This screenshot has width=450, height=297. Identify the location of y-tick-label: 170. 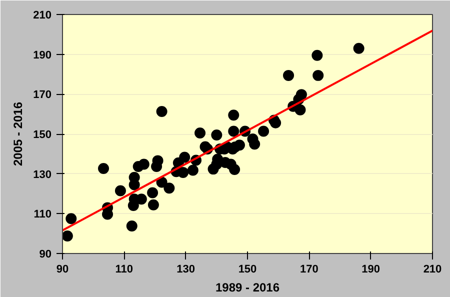
(42, 95).